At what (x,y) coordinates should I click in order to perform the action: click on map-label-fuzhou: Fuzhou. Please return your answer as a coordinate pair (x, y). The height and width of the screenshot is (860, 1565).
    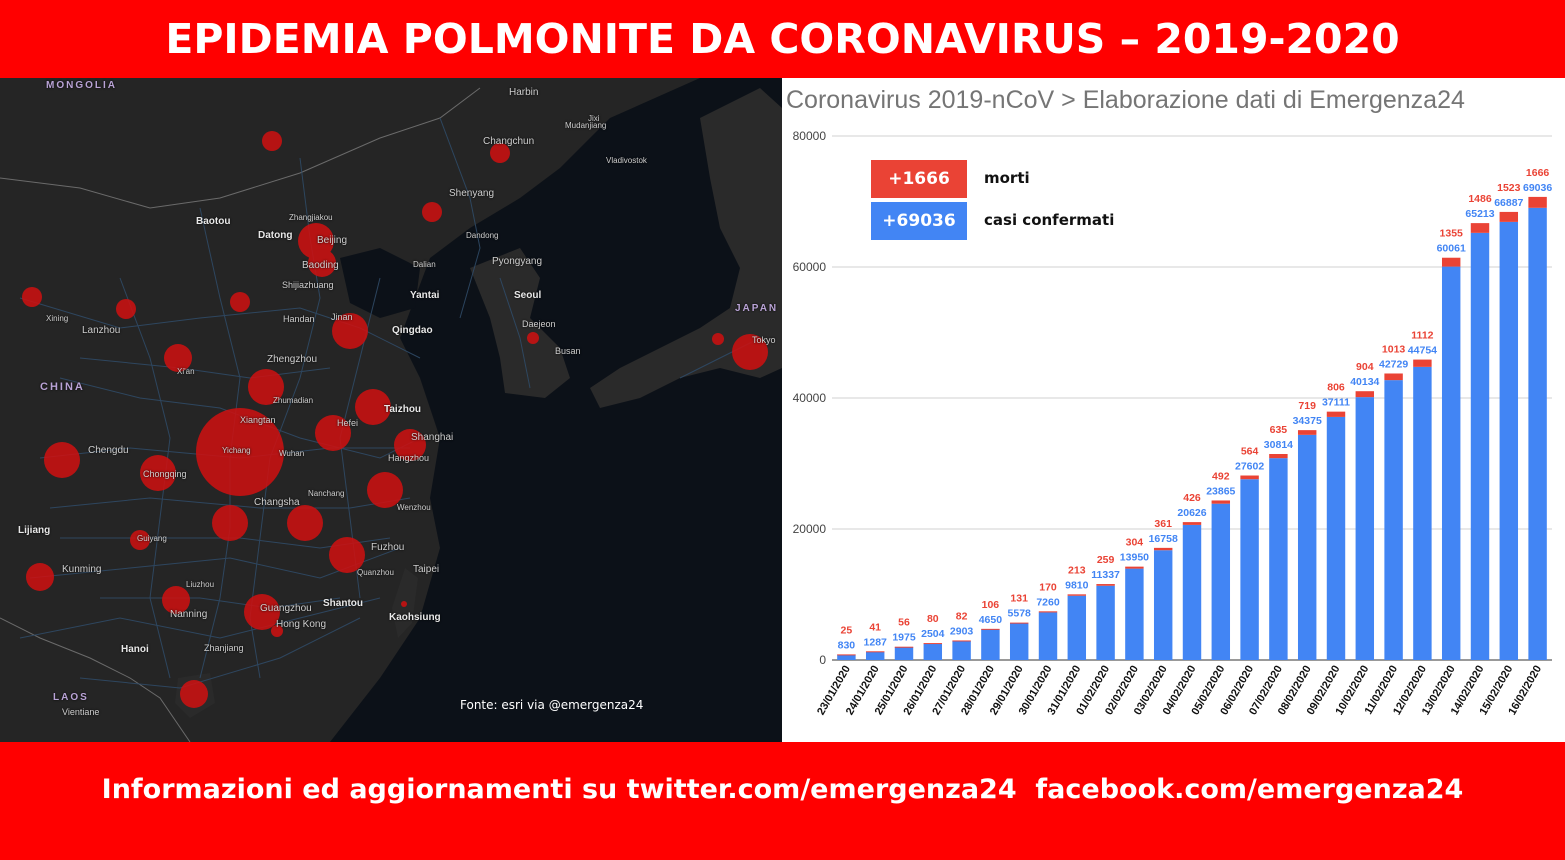
    Looking at the image, I should click on (388, 547).